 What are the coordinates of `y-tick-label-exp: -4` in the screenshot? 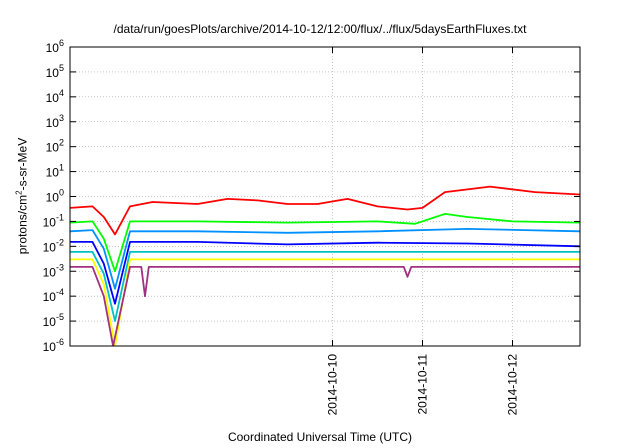 It's located at (60, 292).